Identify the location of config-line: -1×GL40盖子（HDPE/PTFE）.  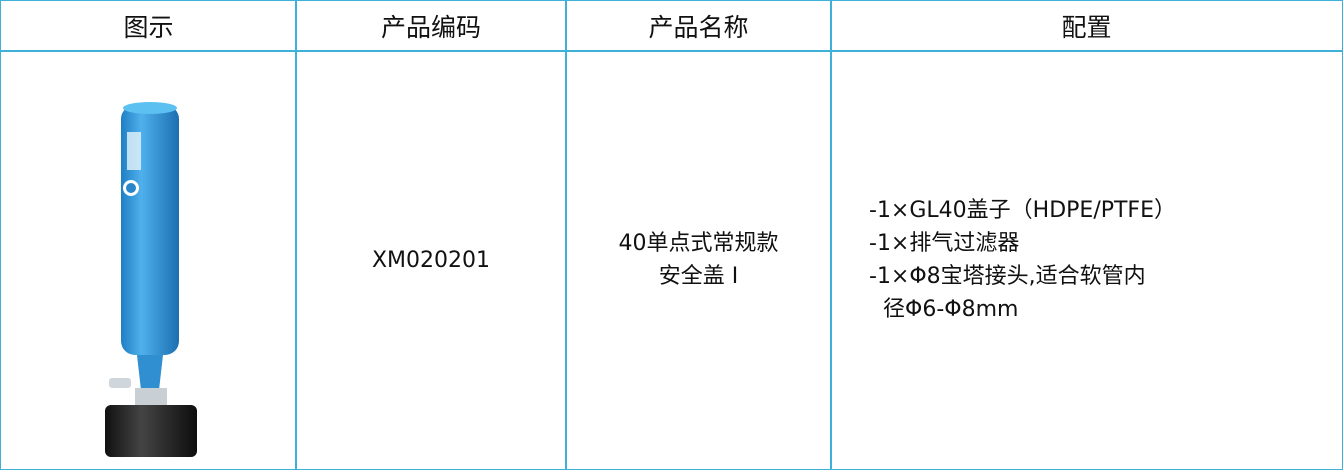
(1022, 210).